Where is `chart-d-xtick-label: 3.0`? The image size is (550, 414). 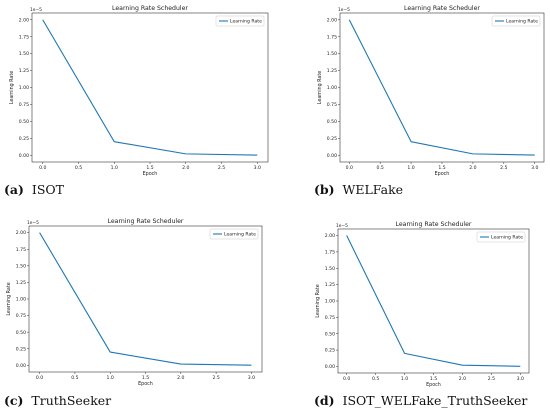
chart-d-xtick-label: 3.0 is located at coordinates (520, 379).